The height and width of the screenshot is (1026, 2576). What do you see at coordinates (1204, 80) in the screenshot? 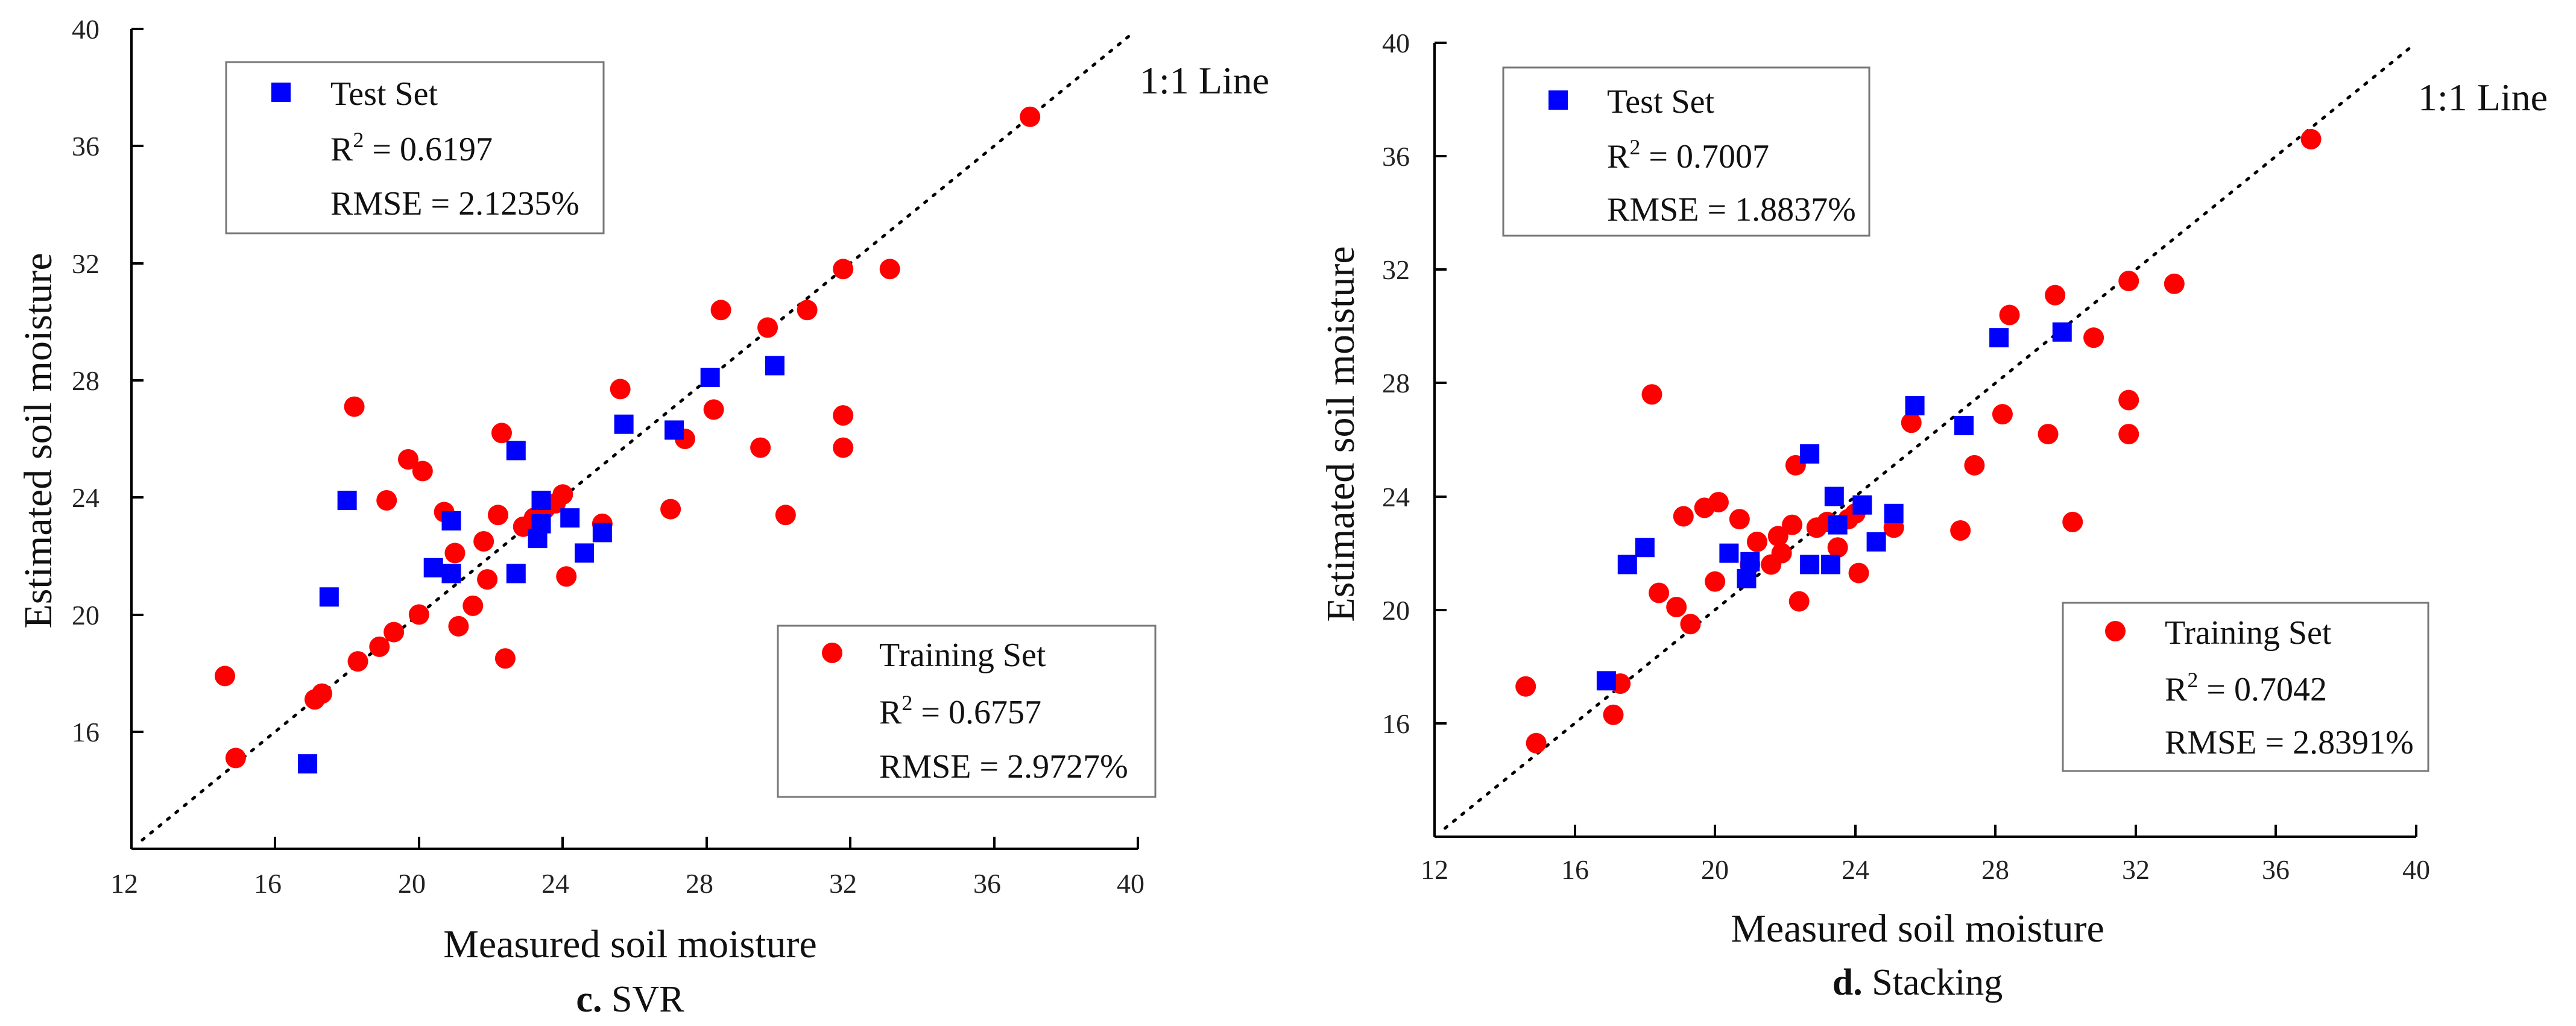
I see `one-to-one-label: 1:1 Line` at bounding box center [1204, 80].